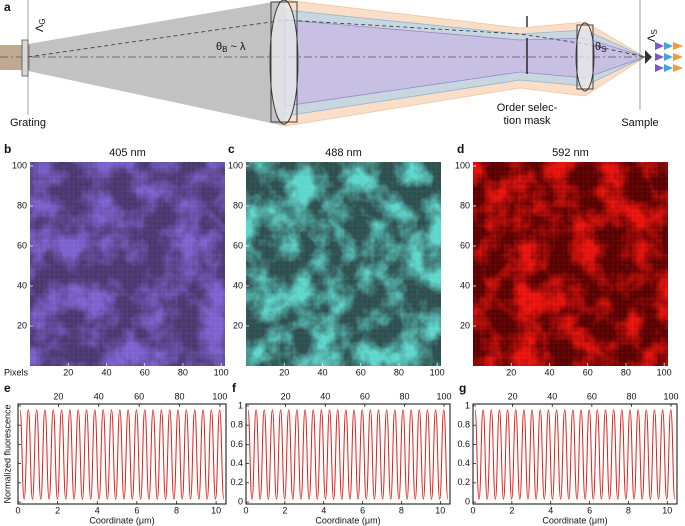 The image size is (685, 526). I want to click on y-tick-label: 0, so click(240, 501).